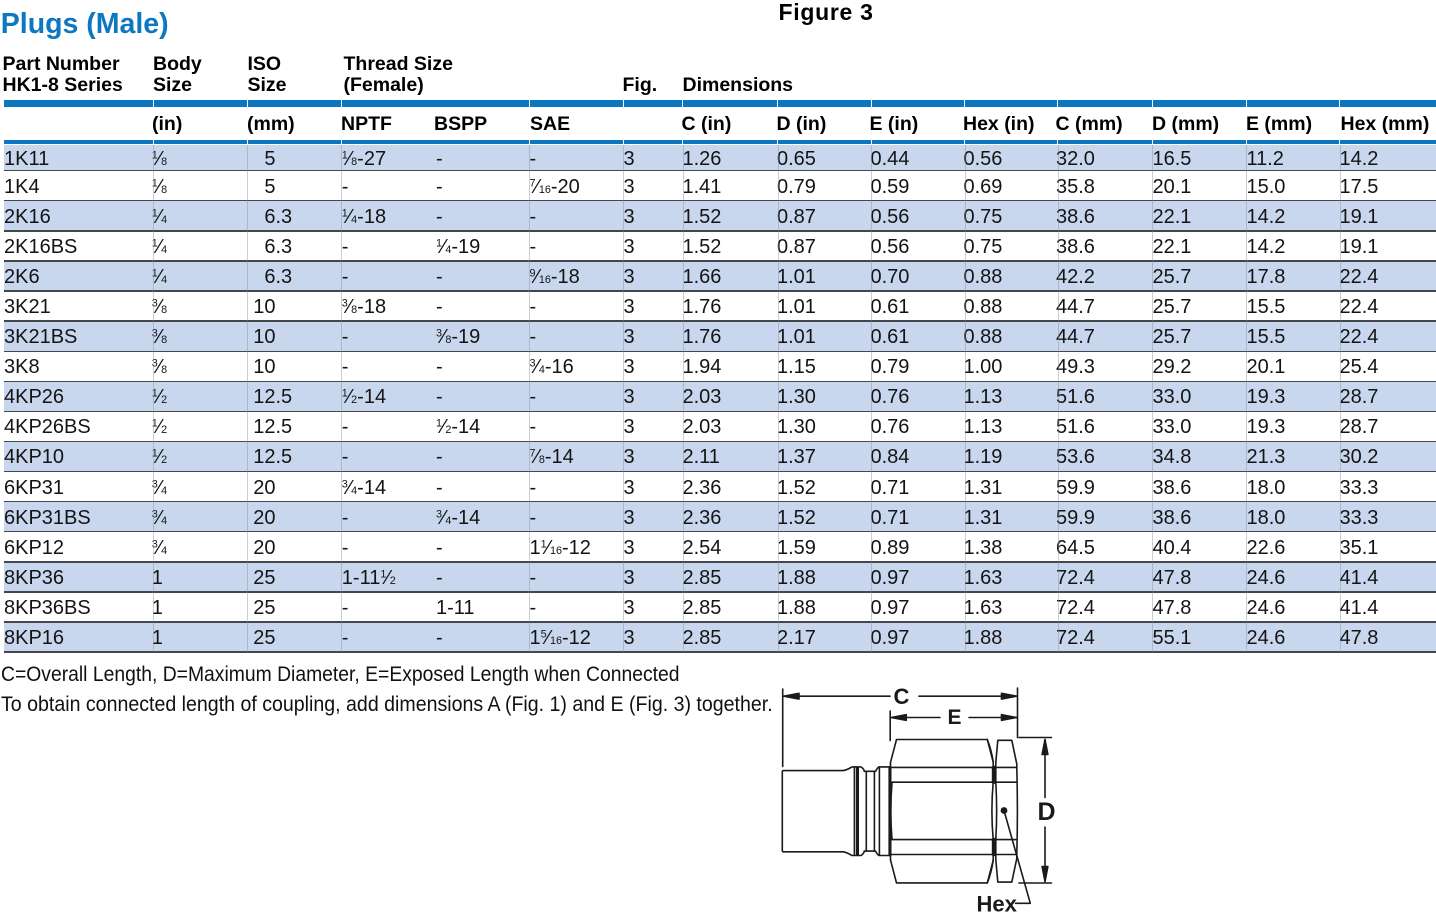  What do you see at coordinates (1047, 812) in the screenshot?
I see `svg-text: D` at bounding box center [1047, 812].